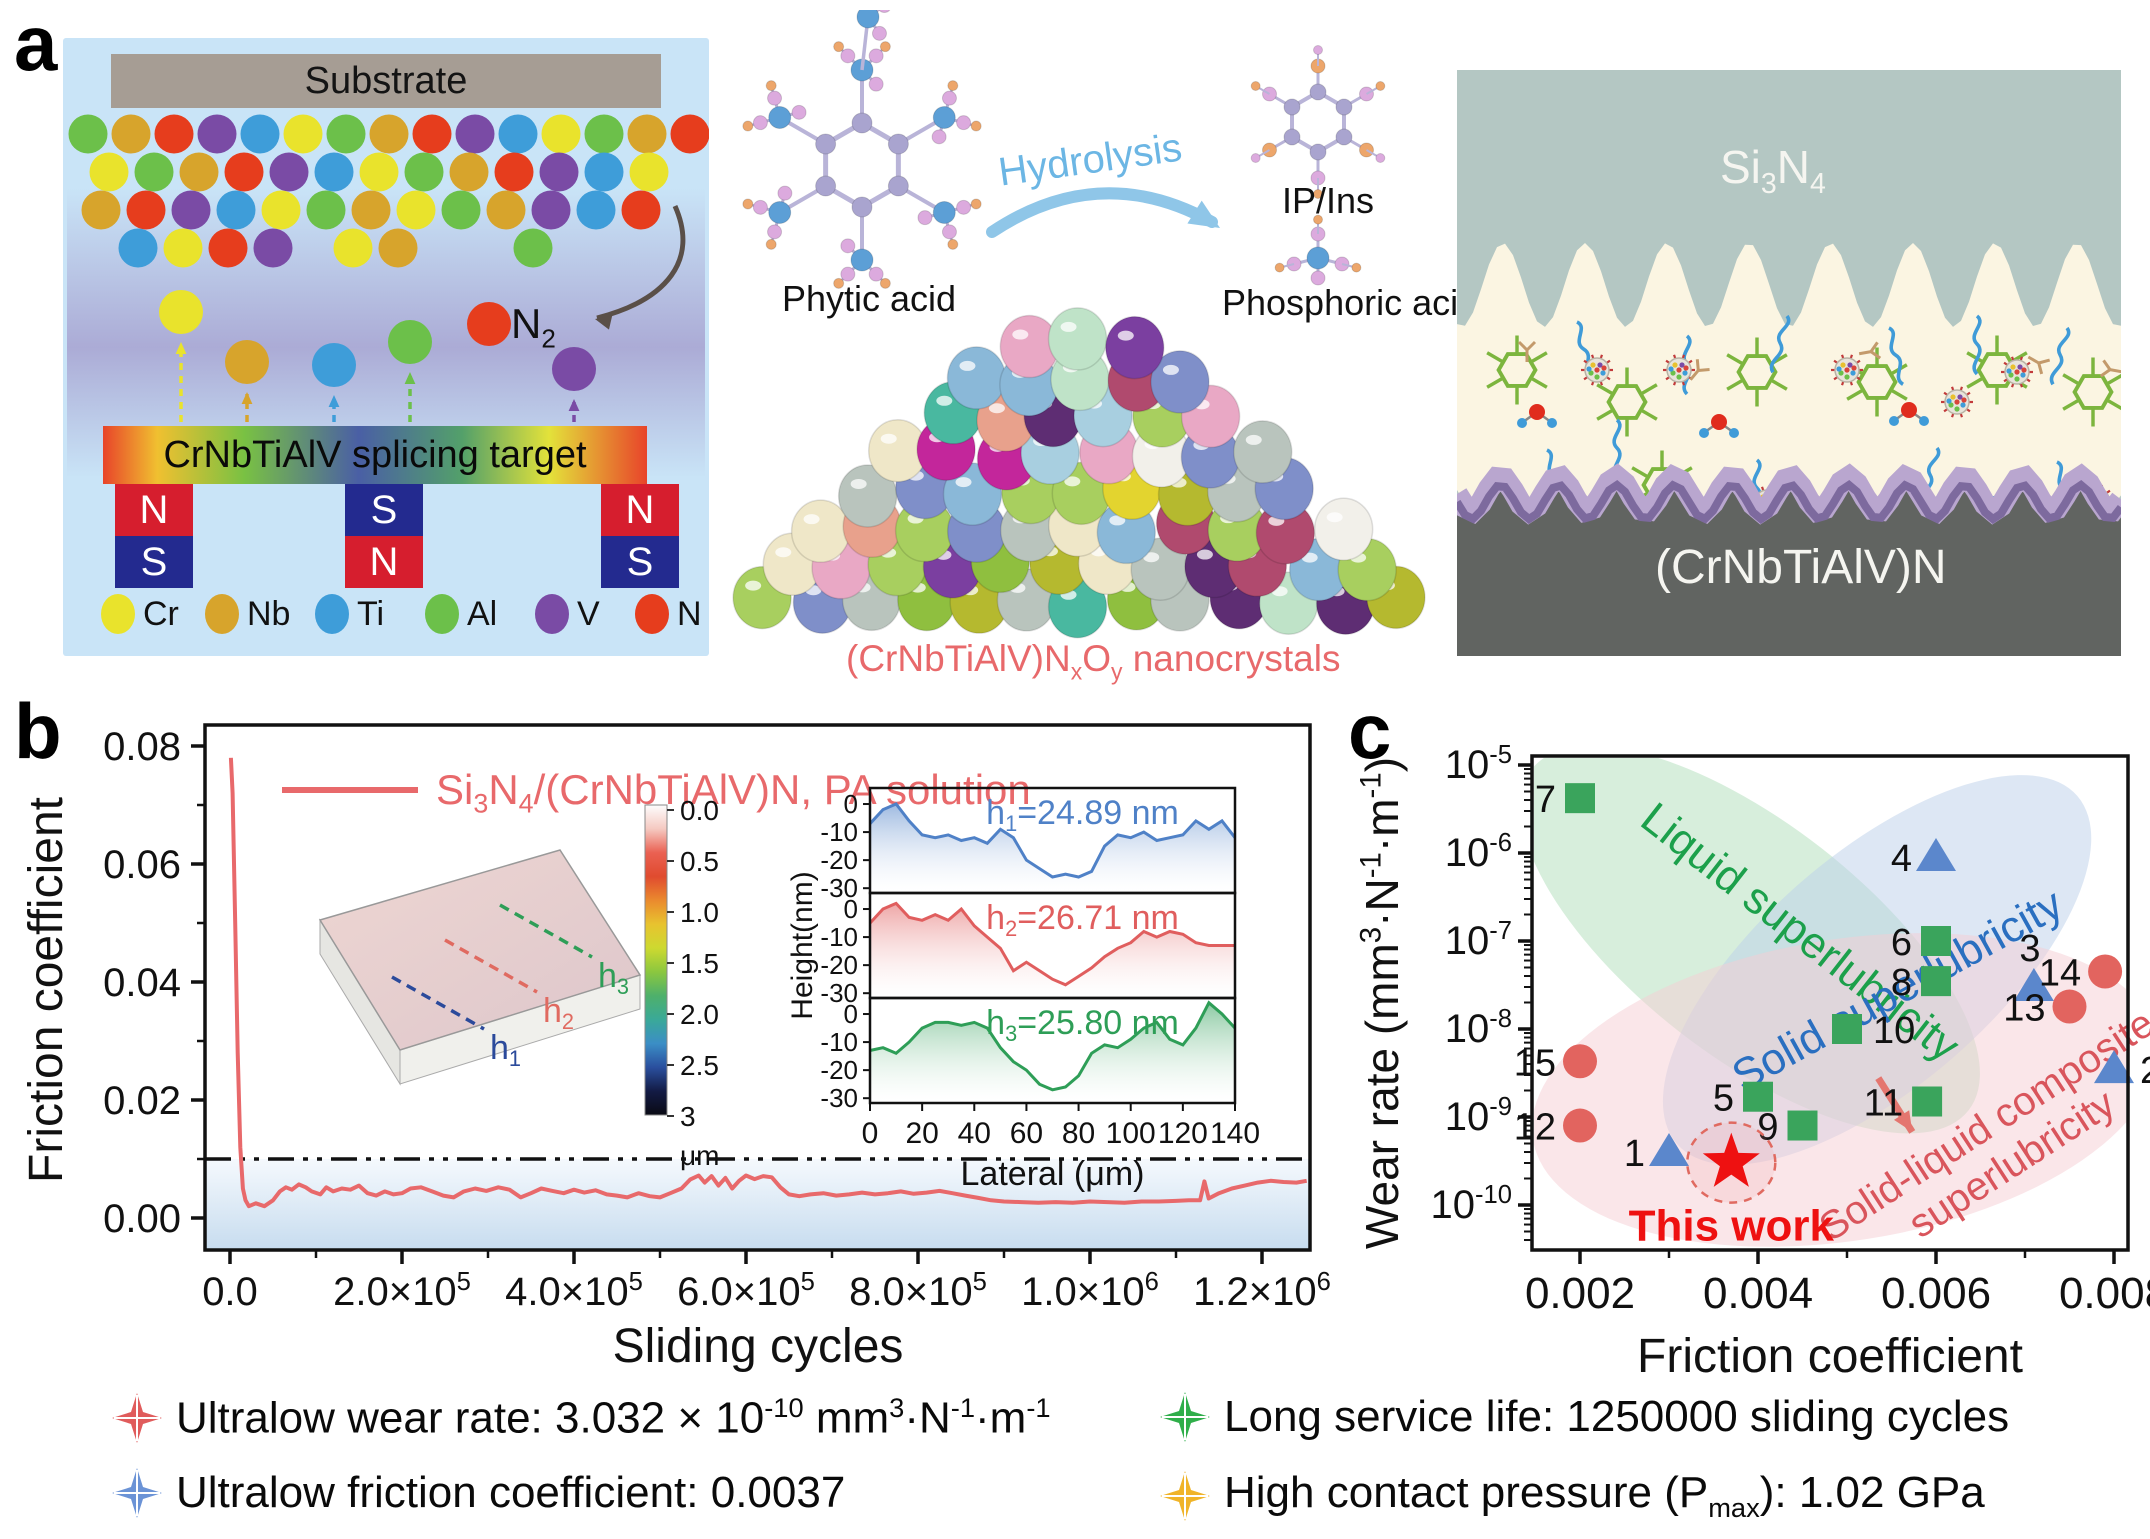  What do you see at coordinates (442, 614) in the screenshot?
I see `legend-swatch-Al` at bounding box center [442, 614].